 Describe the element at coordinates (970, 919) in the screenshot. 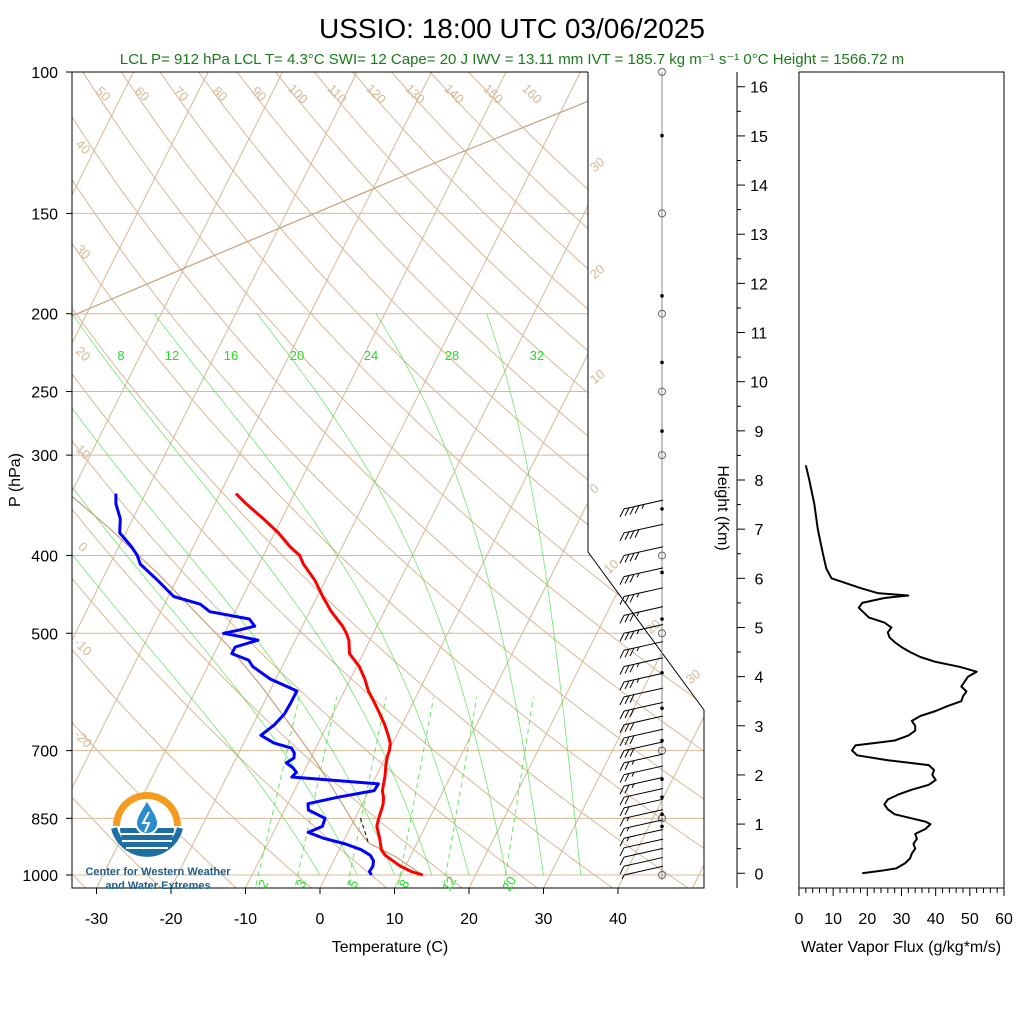

I see `flux-tick-label: 50` at that location.